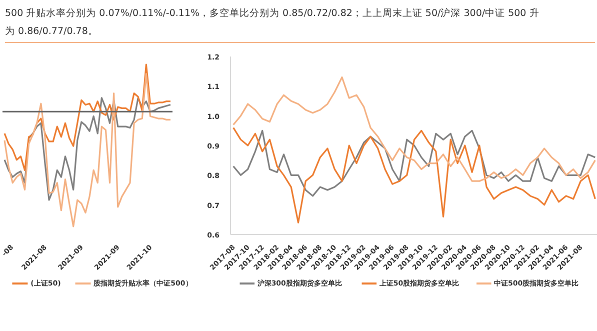 The height and width of the screenshot is (331, 597). What do you see at coordinates (414, 163) in the screenshot?
I see `line-series` at bounding box center [414, 163].